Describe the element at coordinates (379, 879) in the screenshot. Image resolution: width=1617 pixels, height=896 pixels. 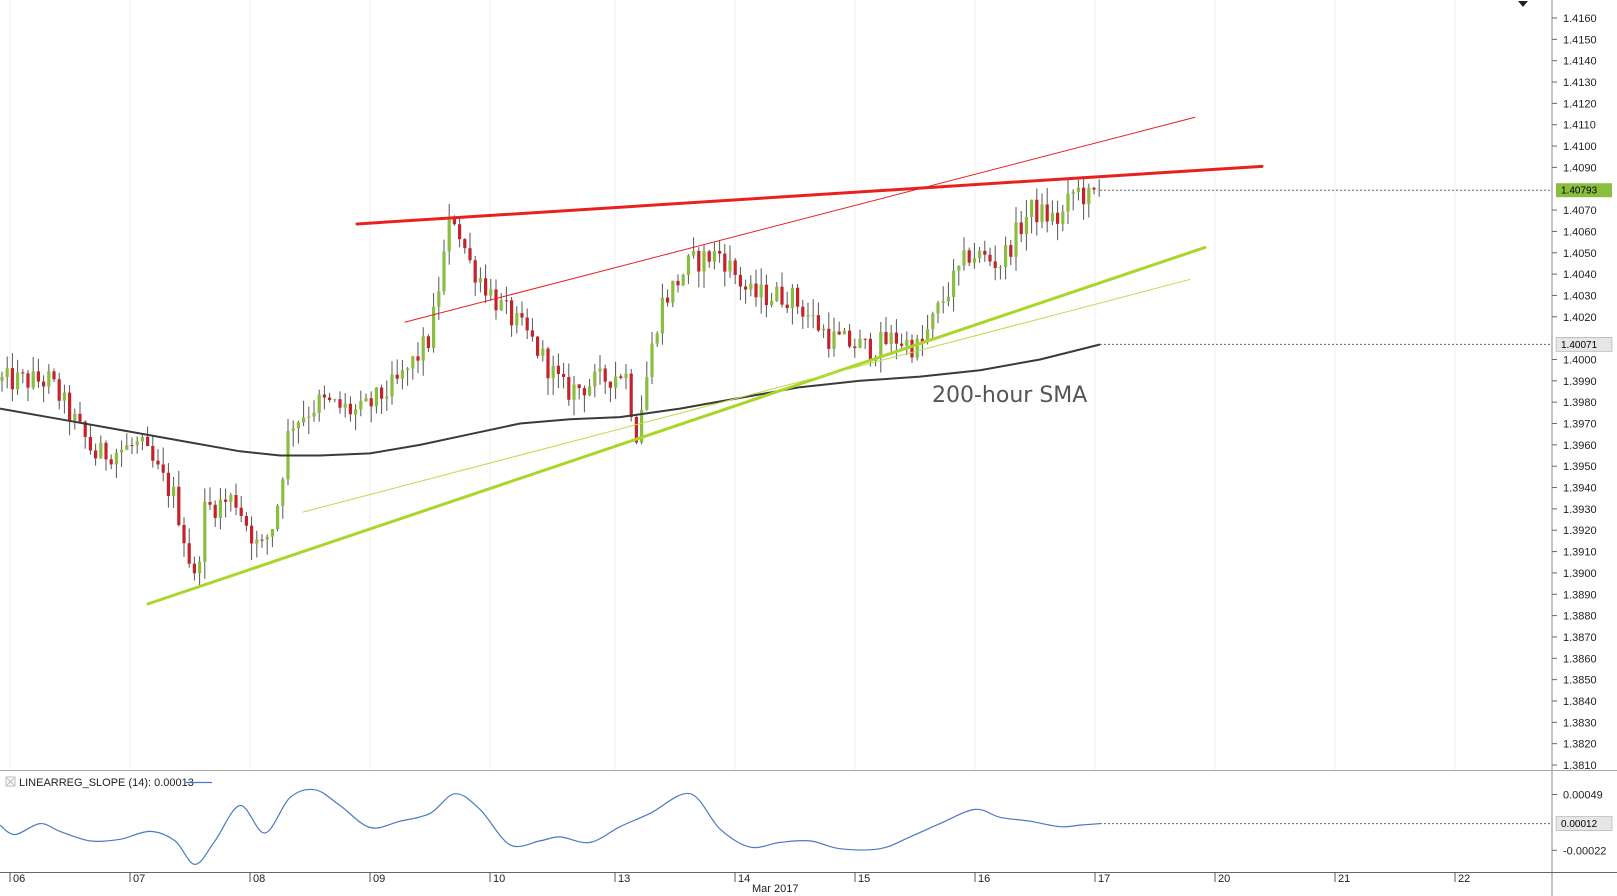
I see `day-tick-label: 09` at that location.